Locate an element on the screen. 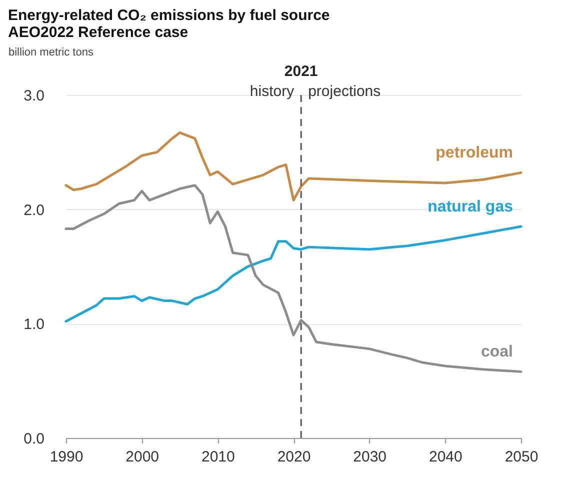 Image resolution: width=570 pixels, height=502 pixels. x-tick-label: 2040 is located at coordinates (445, 457).